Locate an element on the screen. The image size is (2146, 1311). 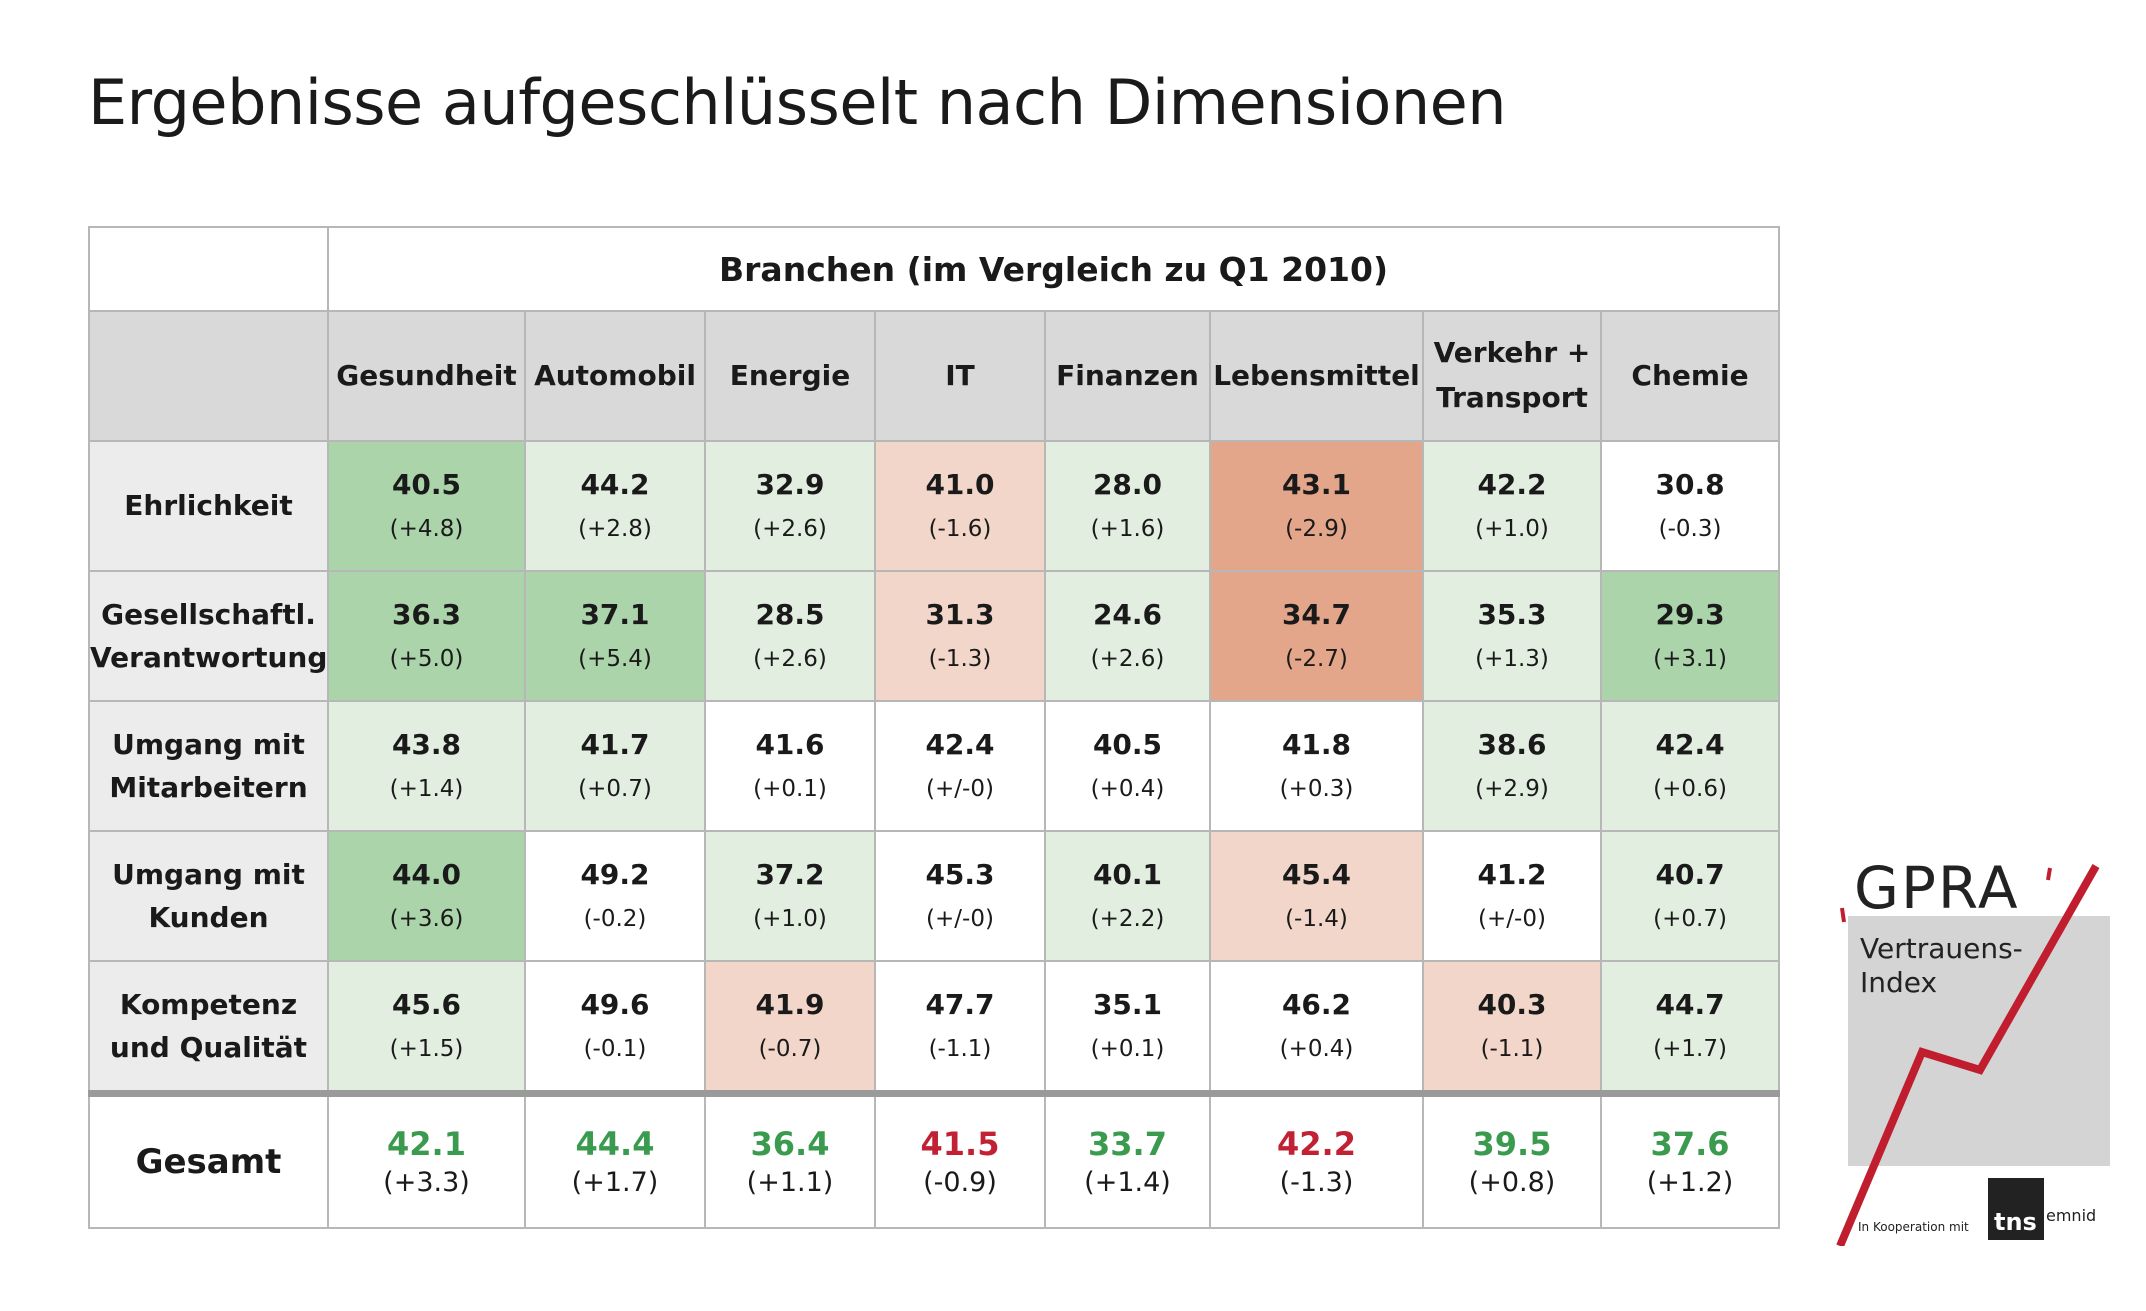
table-cell: 40.7 (+0.7) is located at coordinates (1690, 896).